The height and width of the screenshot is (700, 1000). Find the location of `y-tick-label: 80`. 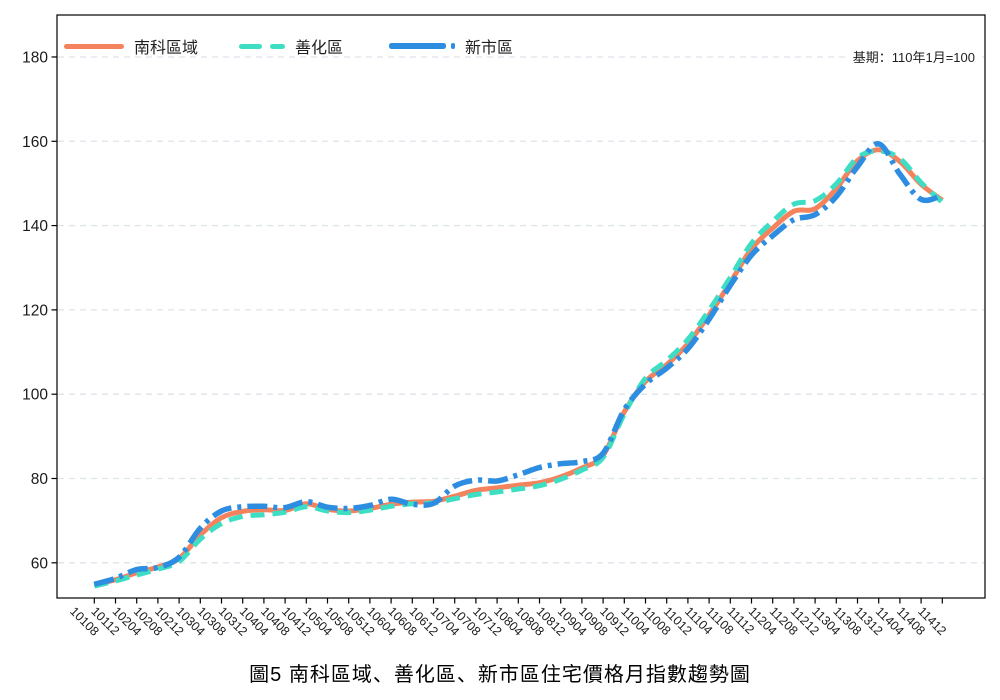

y-tick-label: 80 is located at coordinates (40, 479).